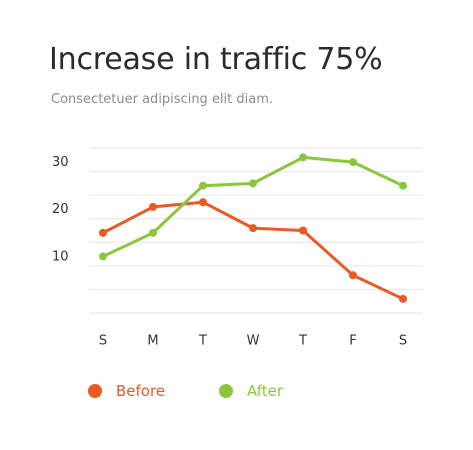 This screenshot has width=473, height=450. I want to click on series-line-before, so click(253, 250).